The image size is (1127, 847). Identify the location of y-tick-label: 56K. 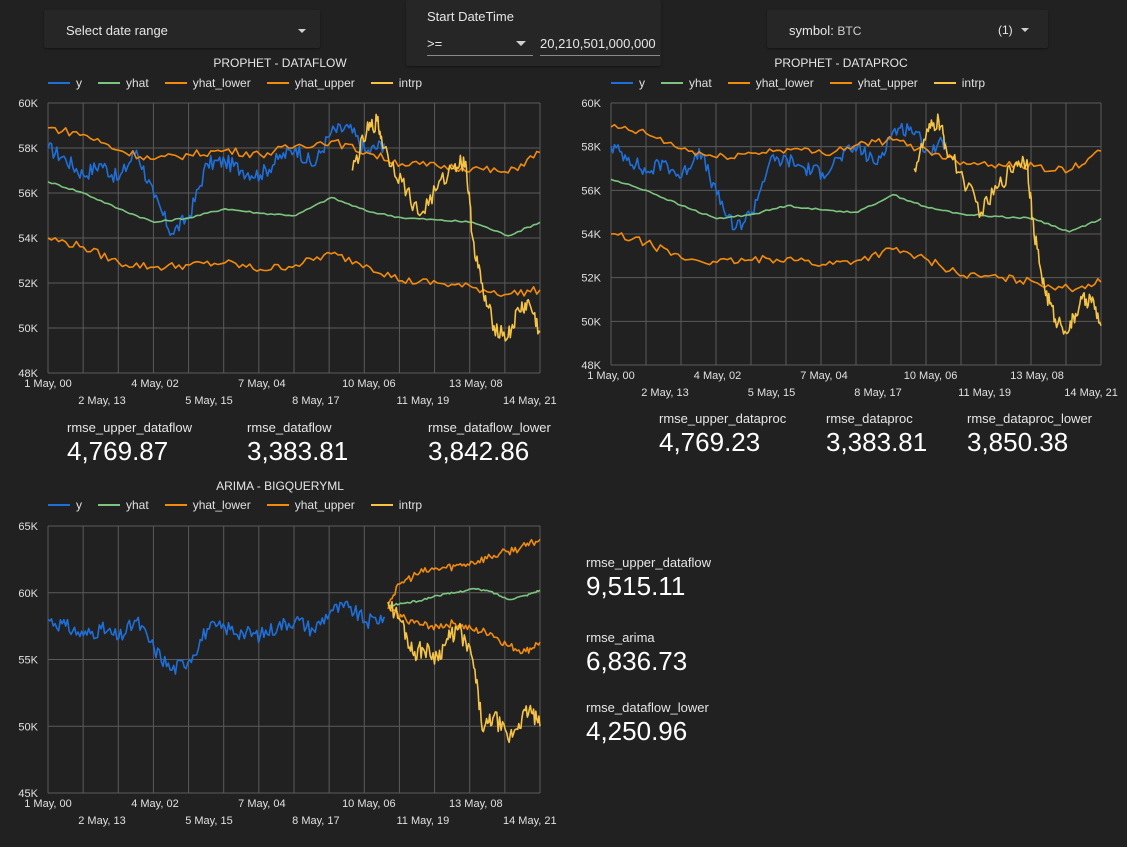
(28, 194).